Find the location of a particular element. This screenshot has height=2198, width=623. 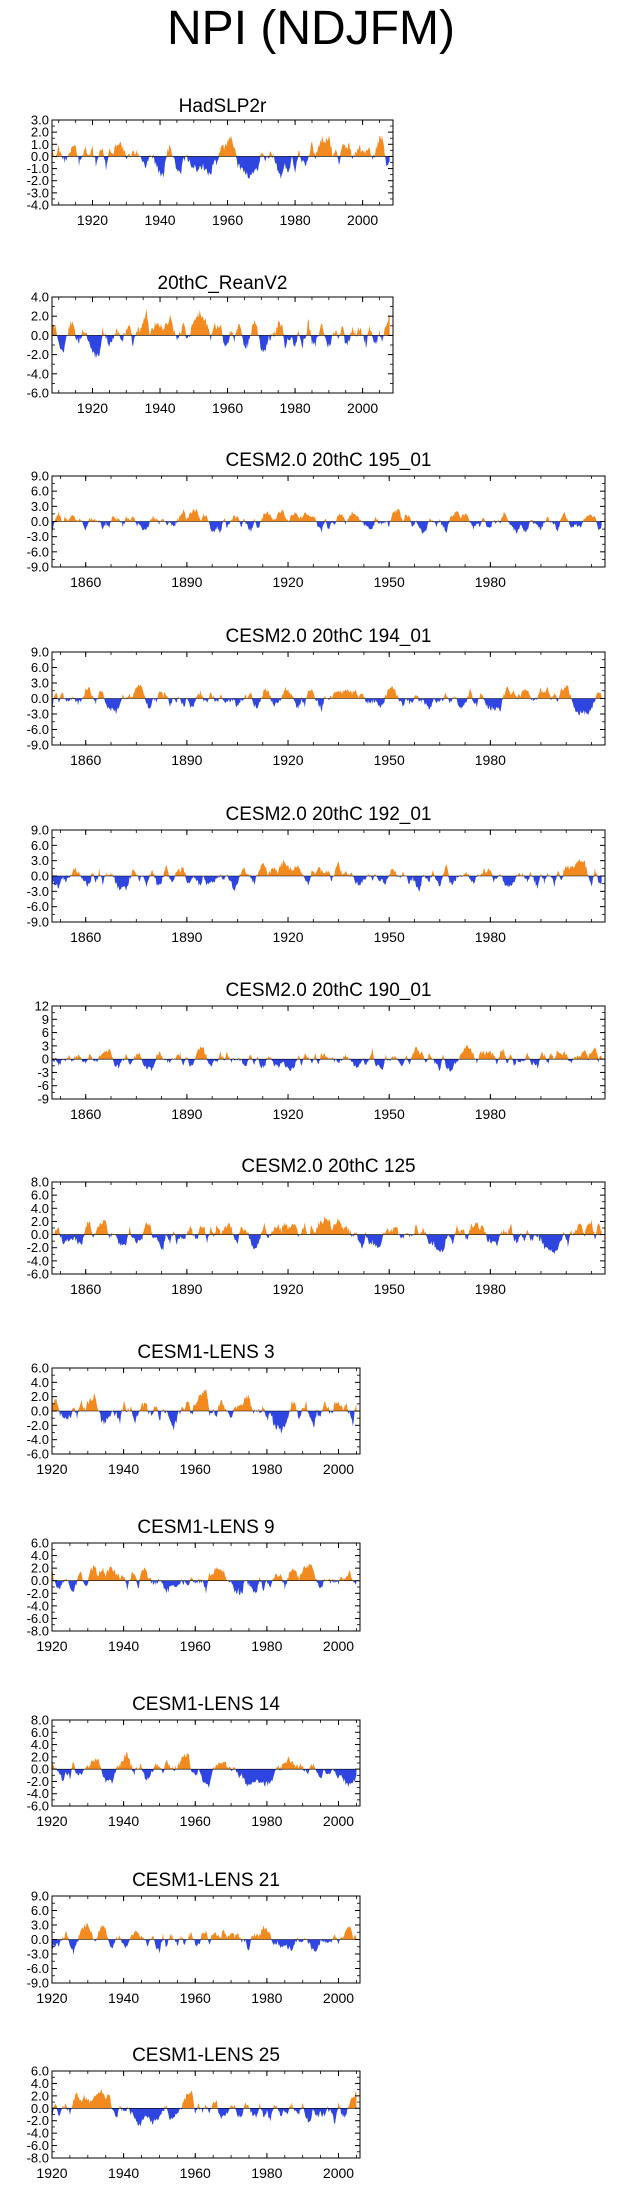

y-tick-label: 9 is located at coordinates (45, 1019).